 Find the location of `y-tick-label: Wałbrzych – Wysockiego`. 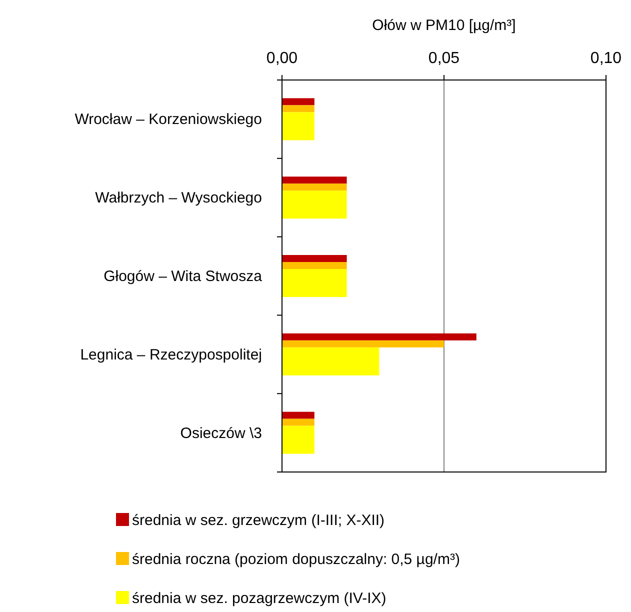

y-tick-label: Wałbrzych – Wysockiego is located at coordinates (178, 198).